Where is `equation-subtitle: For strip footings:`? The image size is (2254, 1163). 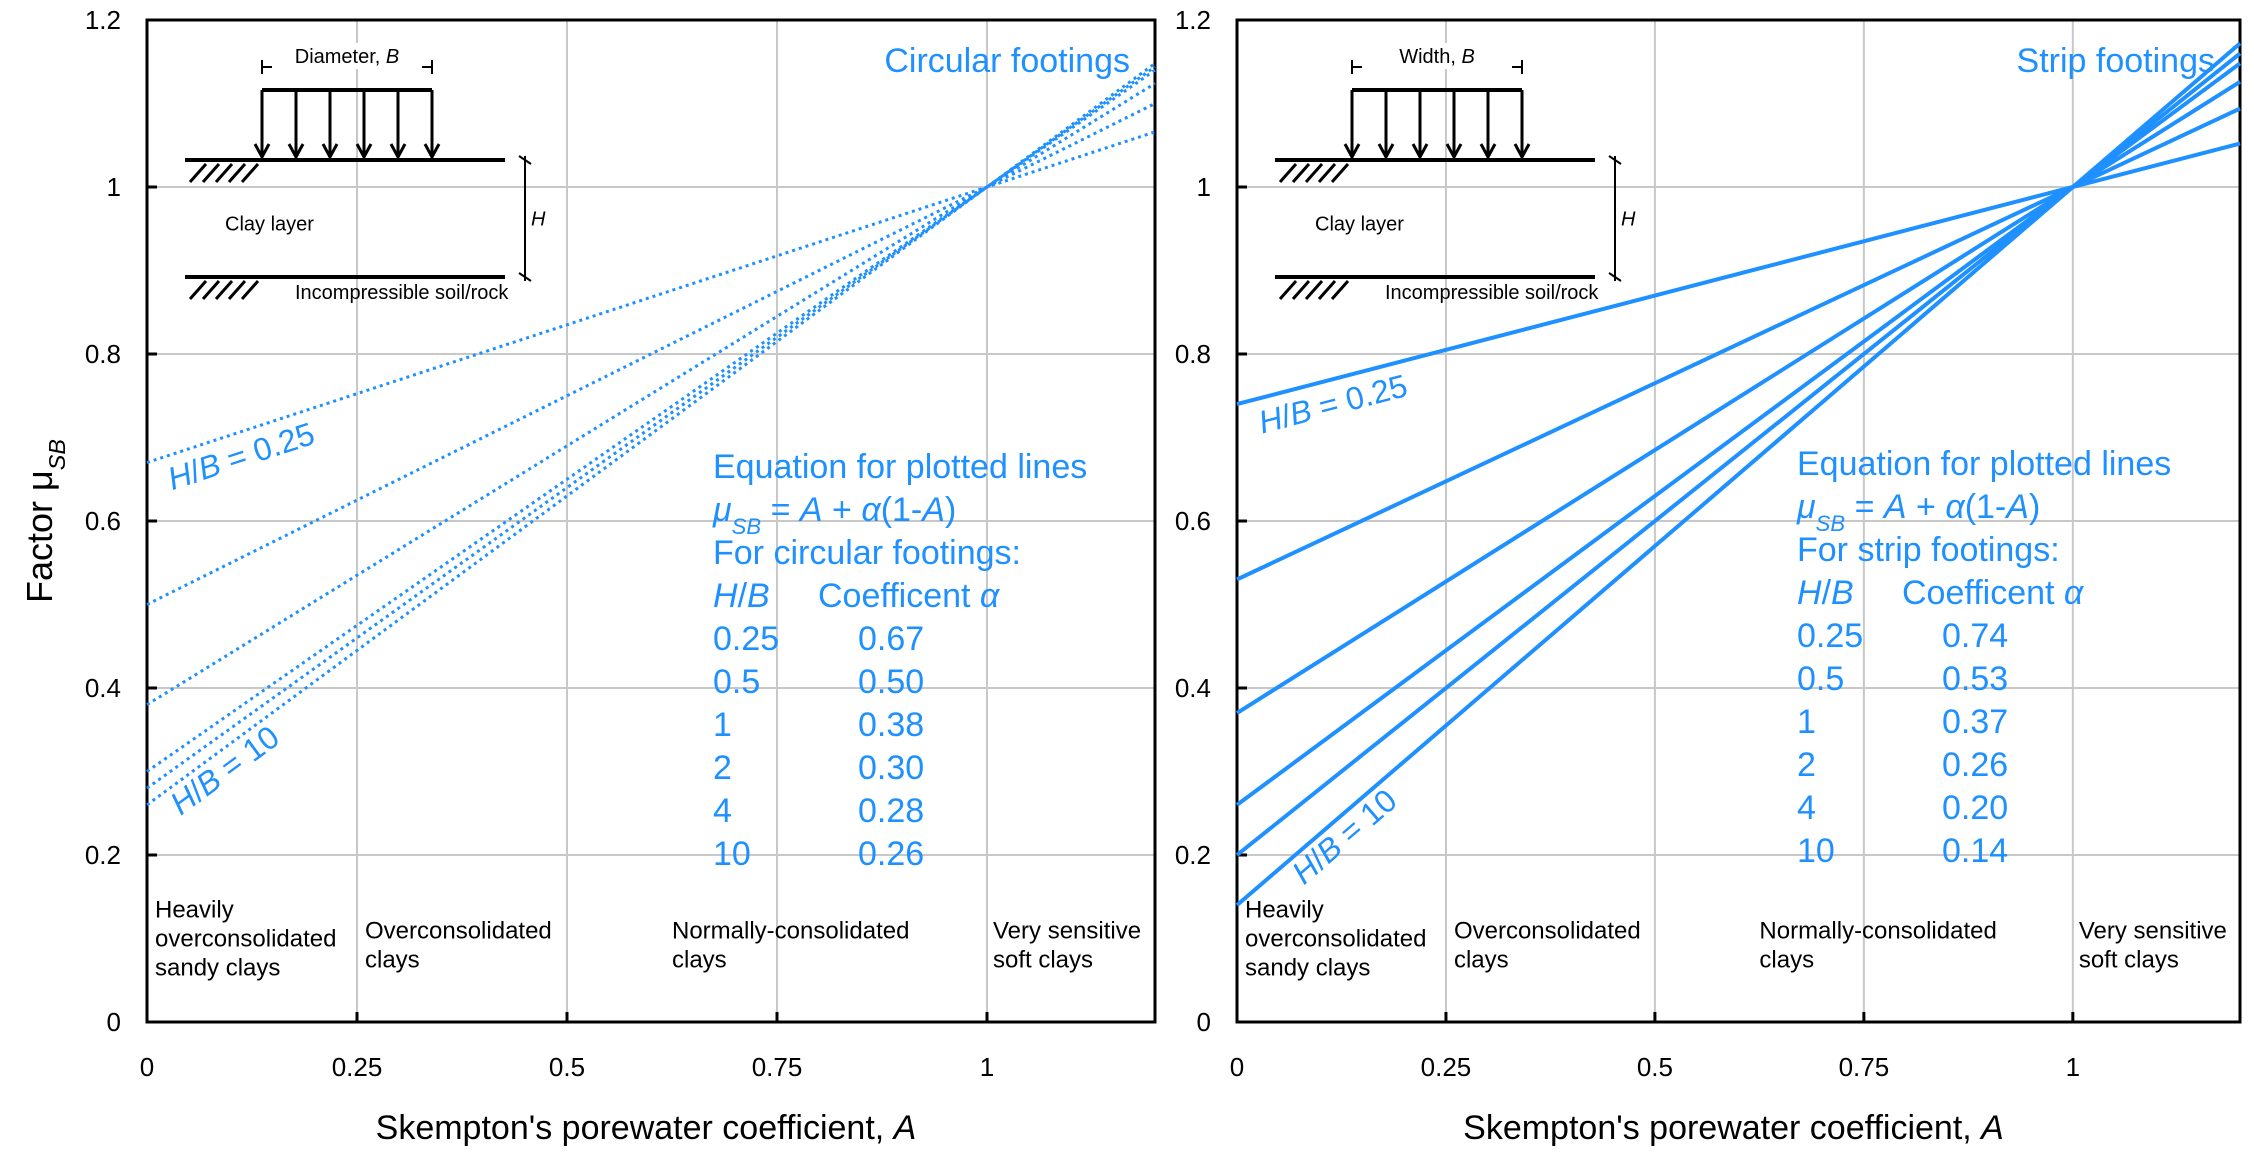 equation-subtitle: For strip footings: is located at coordinates (1928, 550).